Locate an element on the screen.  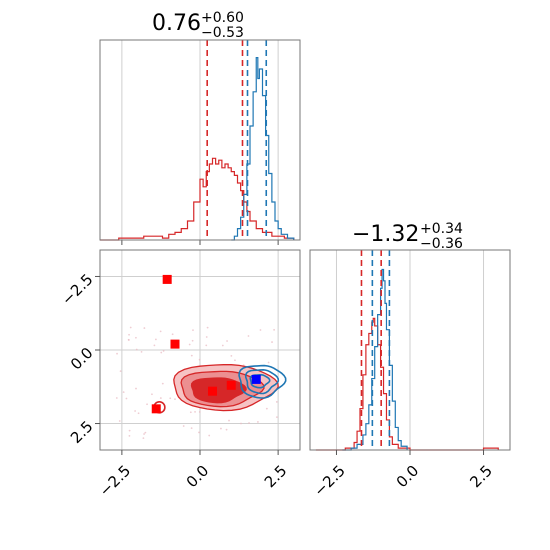
blue-contour-middle is located at coordinates (262, 381).